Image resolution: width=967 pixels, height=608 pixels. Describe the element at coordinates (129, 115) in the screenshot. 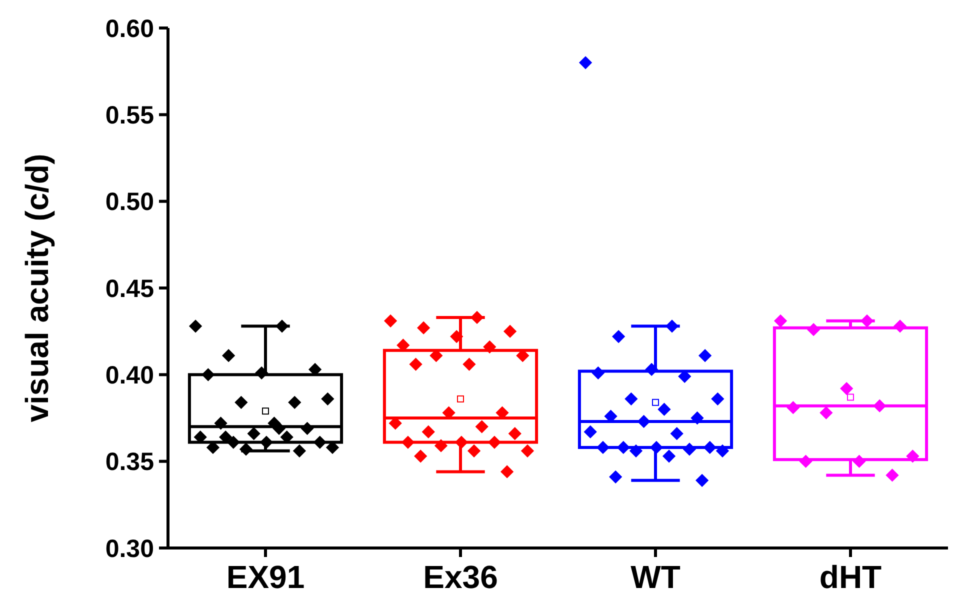

I see `y-tick-label: 0.55` at that location.